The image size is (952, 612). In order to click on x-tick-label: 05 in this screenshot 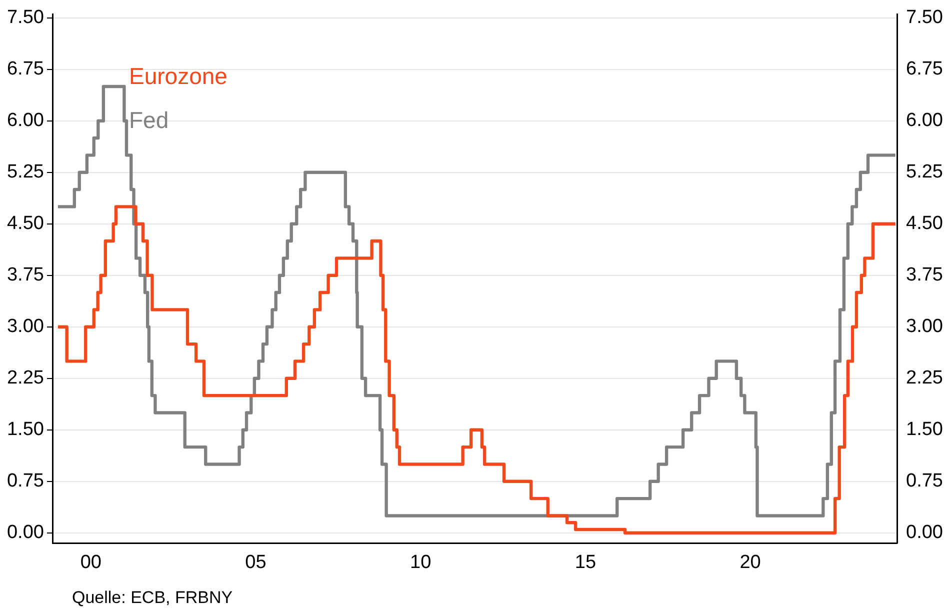, I will do `click(255, 562)`.